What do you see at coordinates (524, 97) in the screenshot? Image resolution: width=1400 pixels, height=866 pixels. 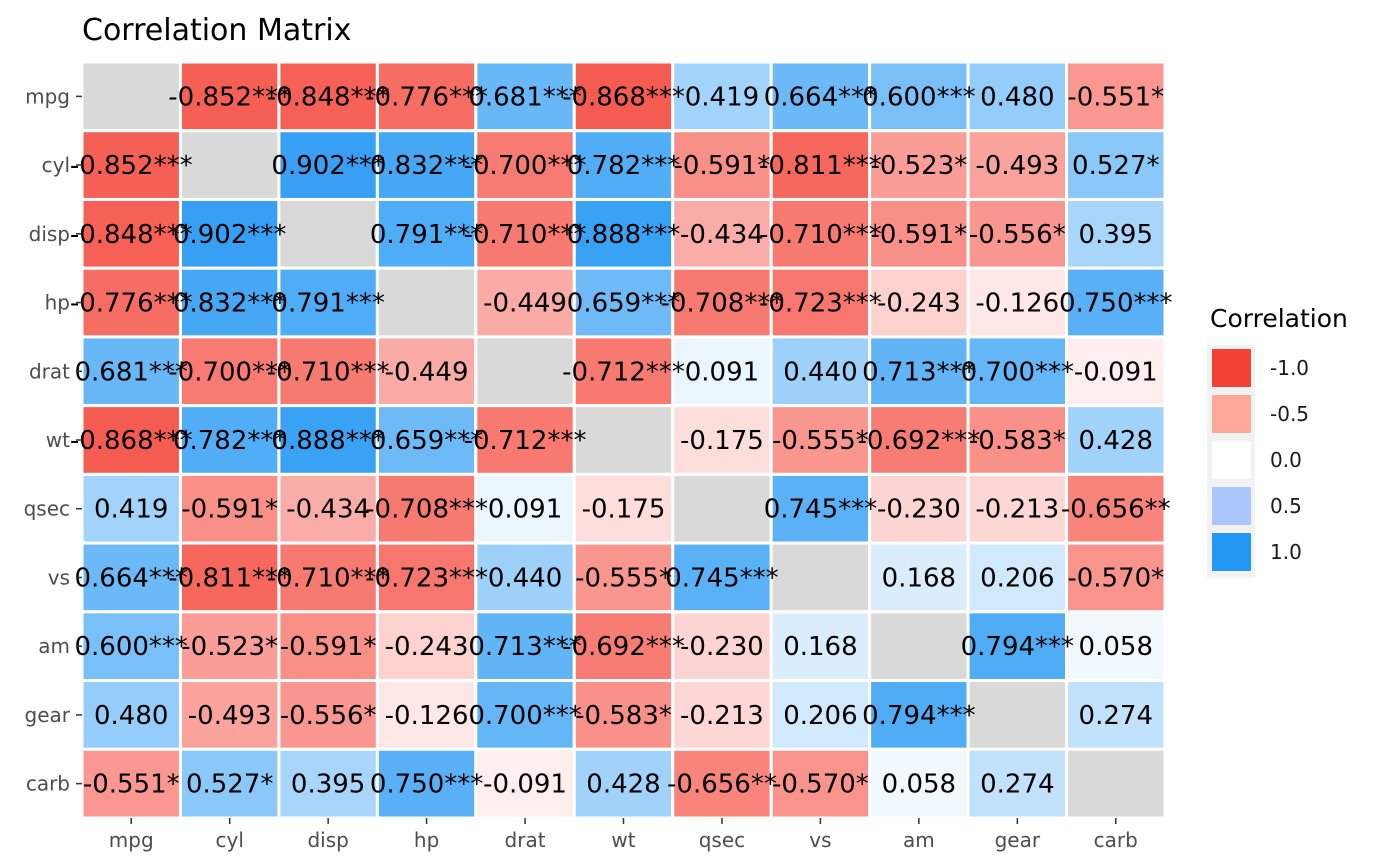 I see `cell-label-mpg-drat: 0.681***` at bounding box center [524, 97].